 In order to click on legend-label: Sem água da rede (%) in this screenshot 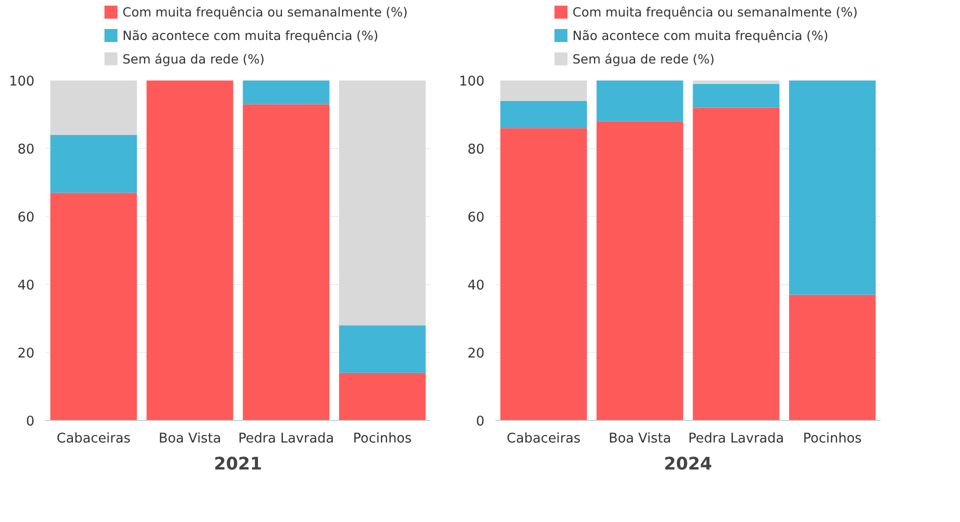, I will do `click(193, 58)`.